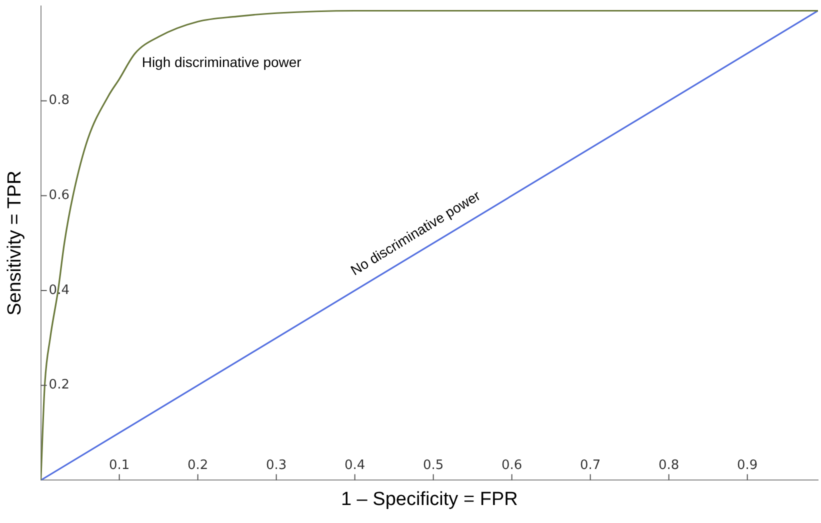  I want to click on y-axis-title: Sensitivity = TPR, so click(15, 243).